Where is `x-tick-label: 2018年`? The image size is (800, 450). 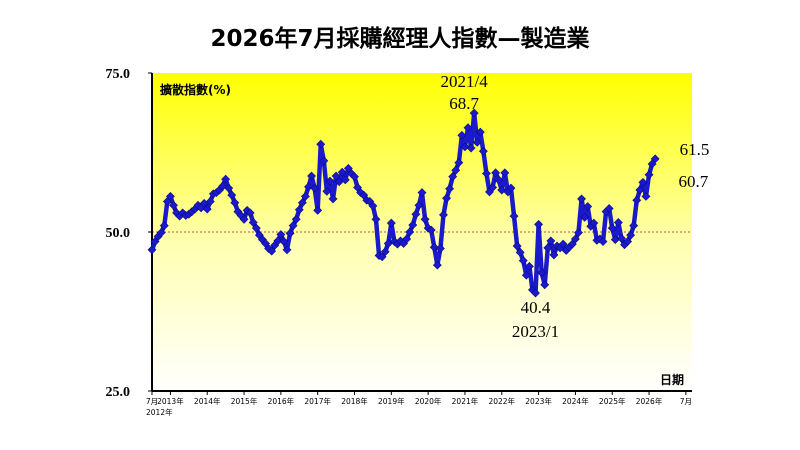 x-tick-label: 2018年 is located at coordinates (354, 401).